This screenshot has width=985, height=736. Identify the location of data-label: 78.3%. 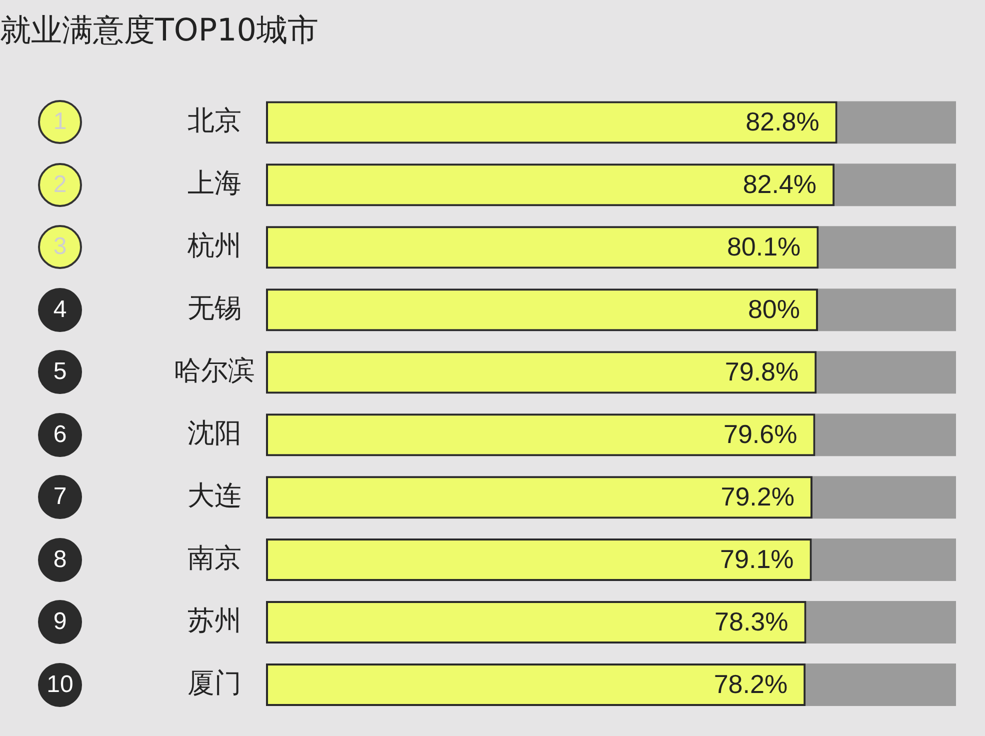
(751, 621).